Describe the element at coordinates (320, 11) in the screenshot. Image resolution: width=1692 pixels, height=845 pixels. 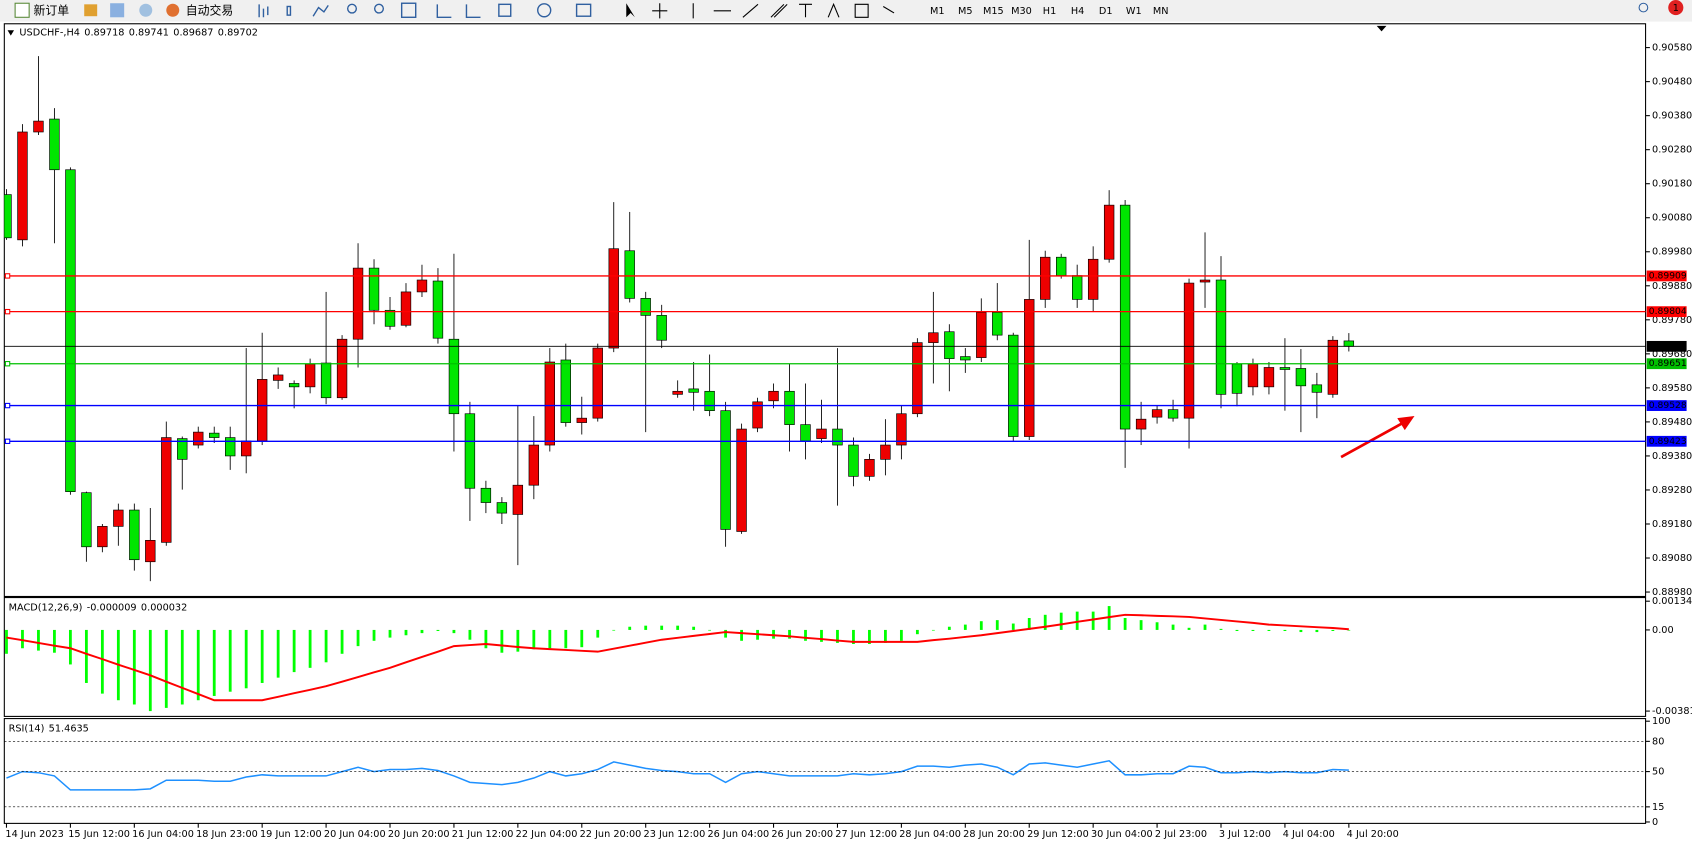
I see `line-icon` at that location.